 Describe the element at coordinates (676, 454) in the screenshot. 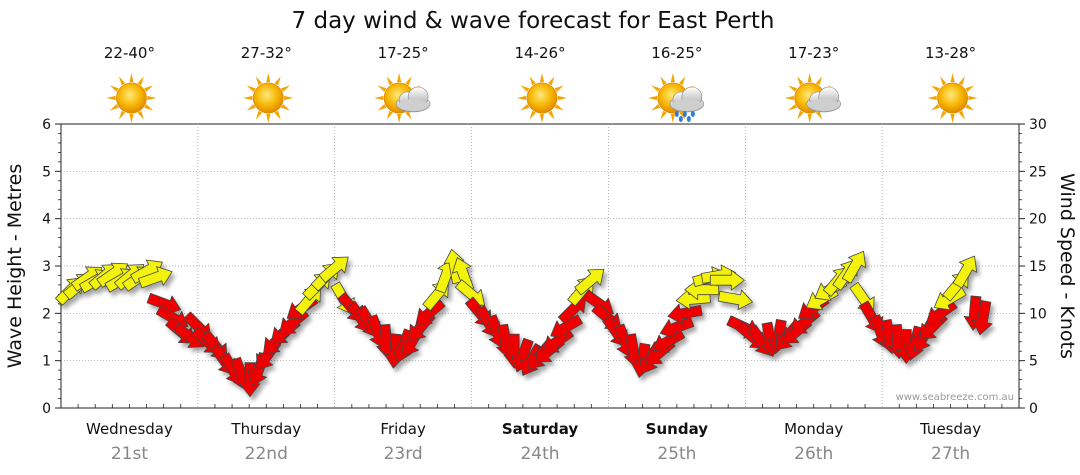

I see `day-date-label: 25th` at that location.